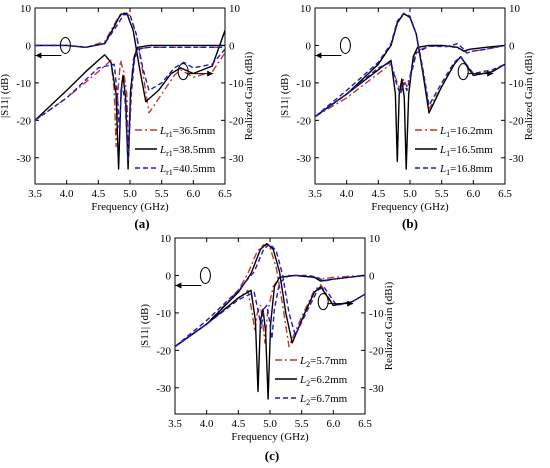 Image resolution: width=550 pixels, height=468 pixels. Describe the element at coordinates (194, 150) in the screenshot. I see `legend-value: =38.5mm` at that location.